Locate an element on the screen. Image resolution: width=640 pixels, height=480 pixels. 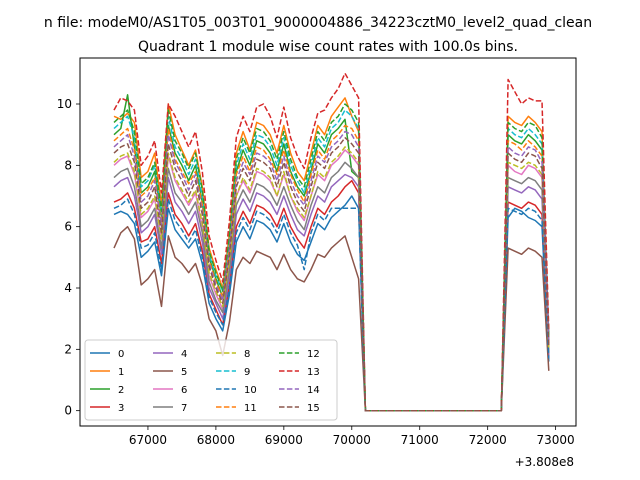
x-tick-label: 73000 is located at coordinates (556, 440).